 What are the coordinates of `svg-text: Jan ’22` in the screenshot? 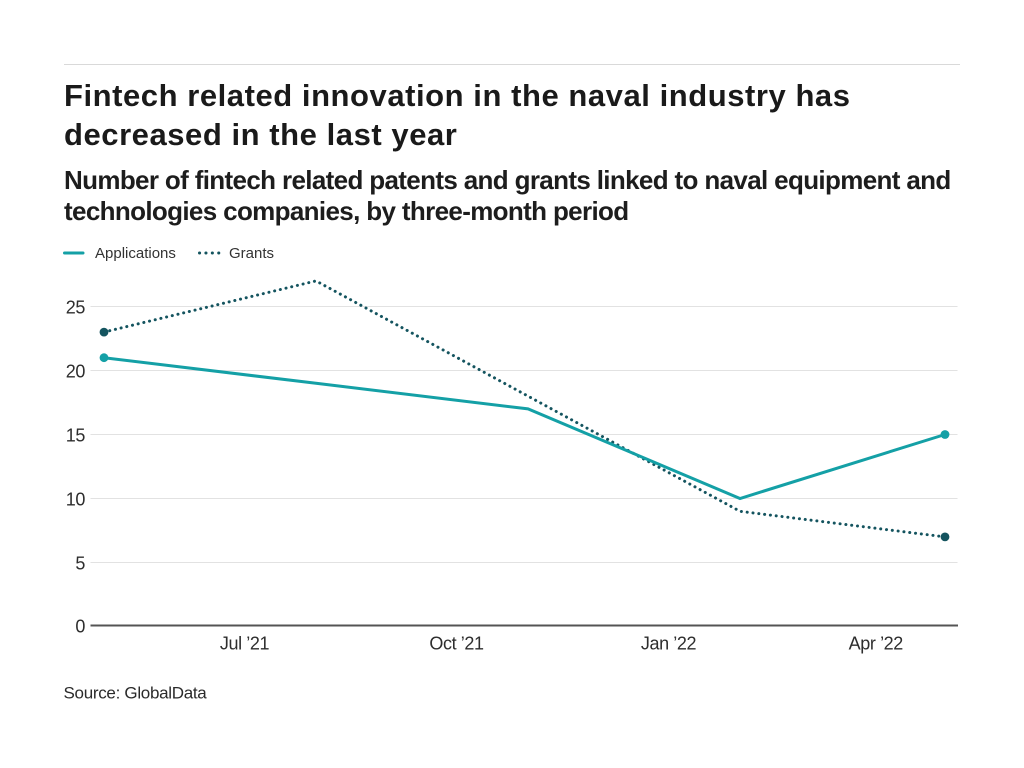 It's located at (669, 644).